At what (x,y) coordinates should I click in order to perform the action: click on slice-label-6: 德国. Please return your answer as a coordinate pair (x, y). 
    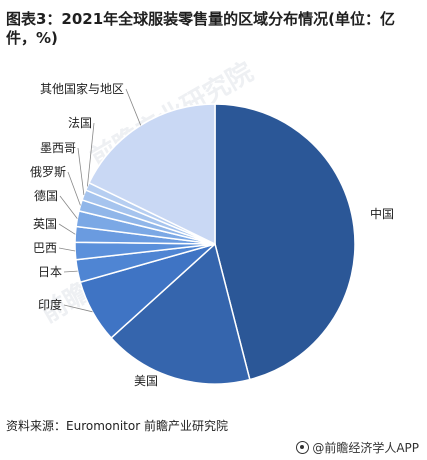
    Looking at the image, I should click on (46, 195).